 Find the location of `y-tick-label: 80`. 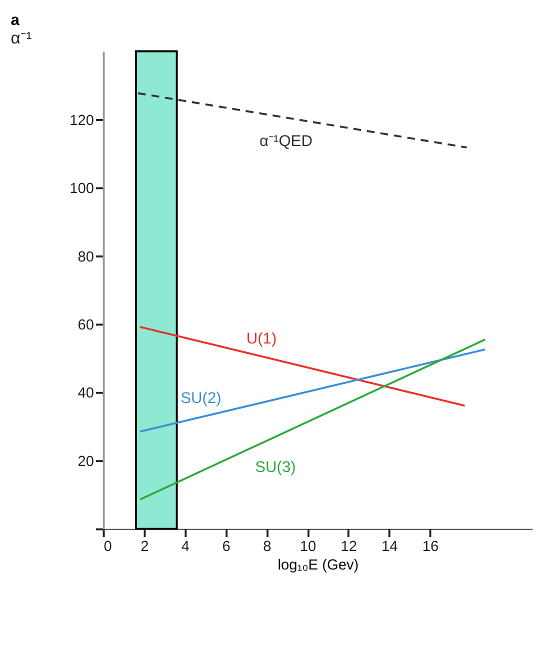

y-tick-label: 80 is located at coordinates (86, 257).